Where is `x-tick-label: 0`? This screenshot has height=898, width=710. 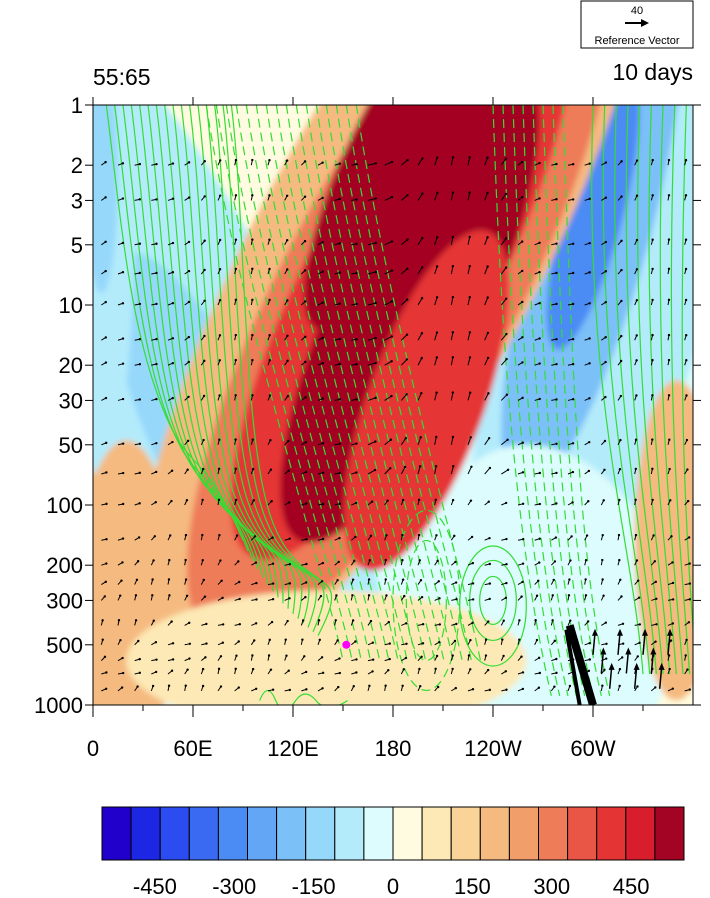
x-tick-label: 0 is located at coordinates (93, 748).